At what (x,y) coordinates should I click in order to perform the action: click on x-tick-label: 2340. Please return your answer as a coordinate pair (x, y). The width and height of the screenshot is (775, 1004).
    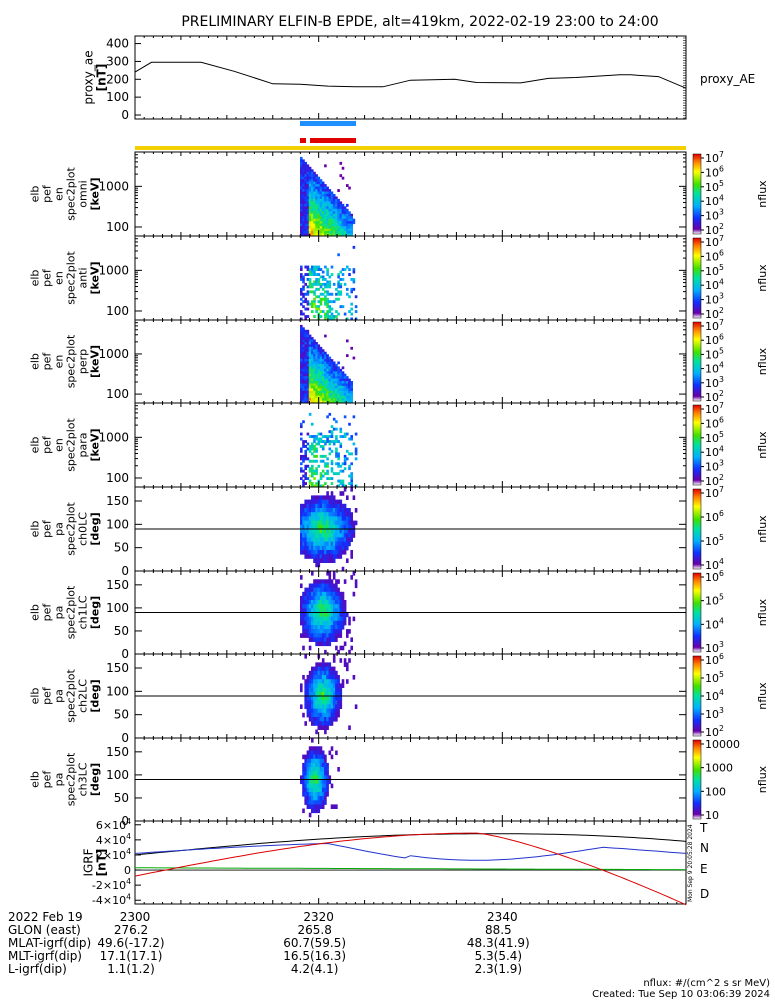
    Looking at the image, I should click on (502, 917).